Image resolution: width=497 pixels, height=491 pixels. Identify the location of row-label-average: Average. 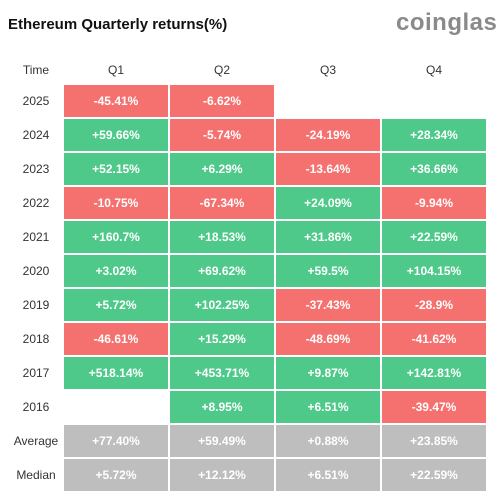
(36, 441).